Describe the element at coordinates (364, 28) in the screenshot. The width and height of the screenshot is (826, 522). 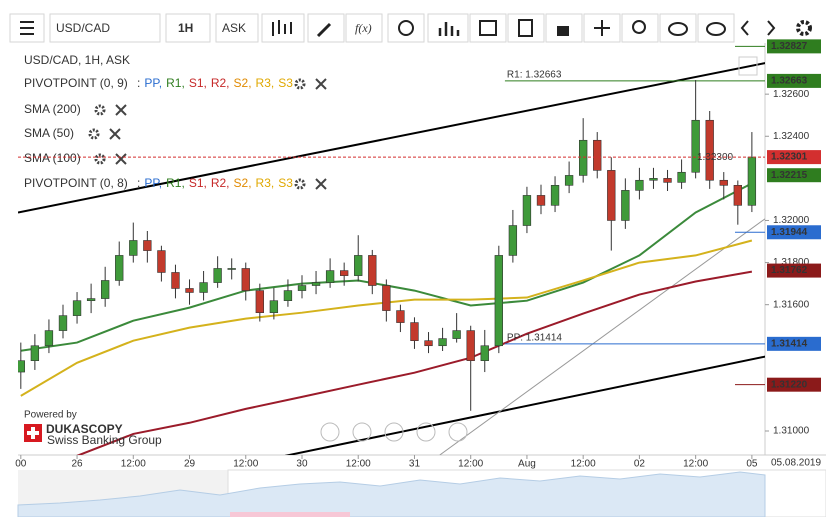
I see `fx-button` at that location.